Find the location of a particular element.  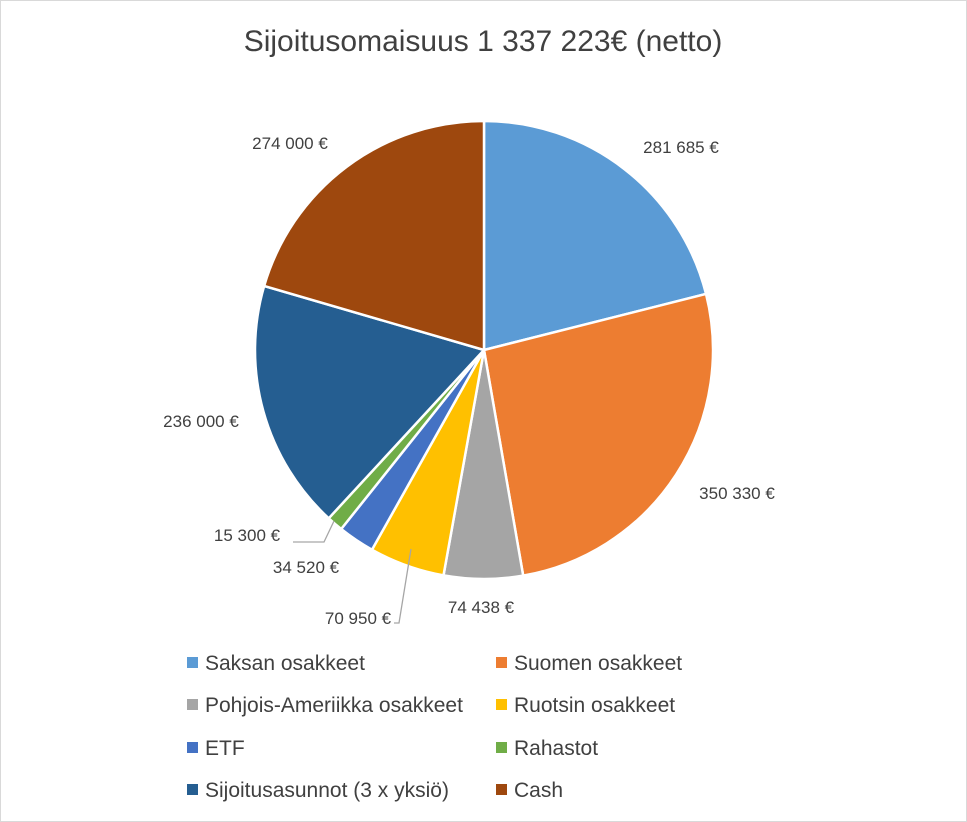

legend-label-cash: Cash is located at coordinates (538, 790).